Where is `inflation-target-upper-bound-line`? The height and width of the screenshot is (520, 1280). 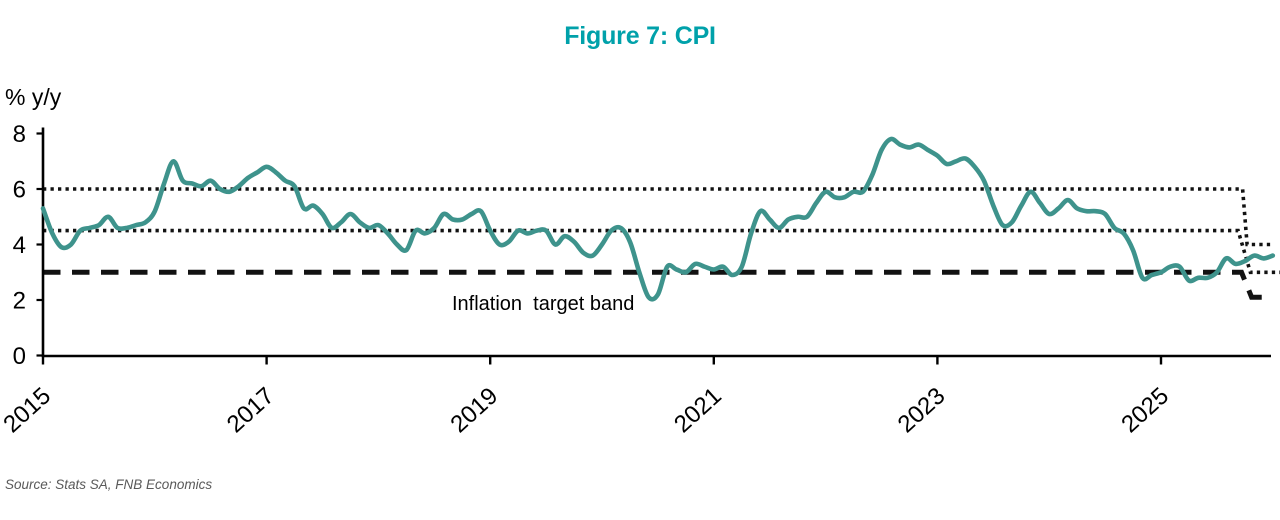 inflation-target-upper-bound-line is located at coordinates (658, 217).